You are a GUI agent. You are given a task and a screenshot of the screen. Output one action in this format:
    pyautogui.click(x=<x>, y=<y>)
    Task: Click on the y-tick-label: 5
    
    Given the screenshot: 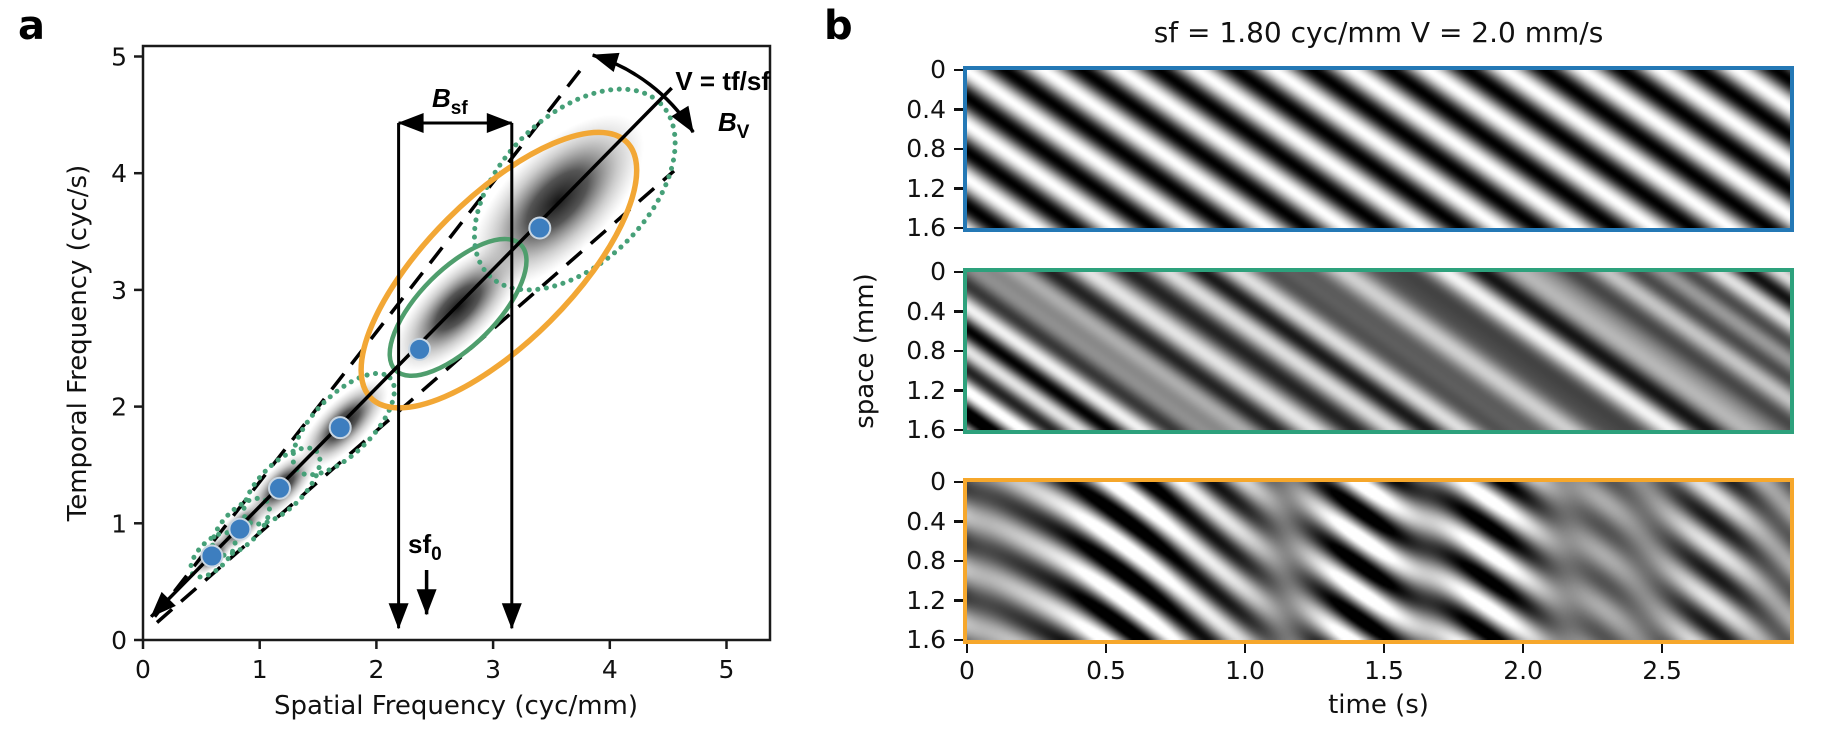 What is the action you would take?
    pyautogui.click(x=119, y=57)
    